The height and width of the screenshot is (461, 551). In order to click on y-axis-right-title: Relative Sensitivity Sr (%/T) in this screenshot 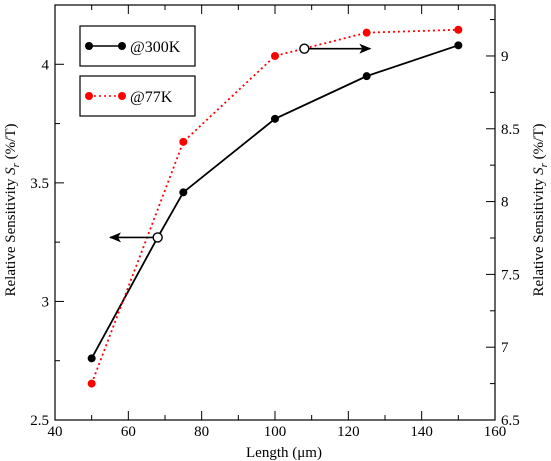, I will do `click(540, 209)`.